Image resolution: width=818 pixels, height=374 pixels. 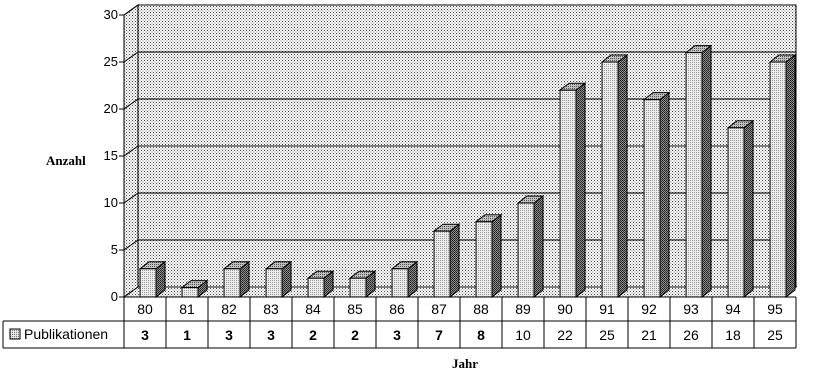 I want to click on y-tick-label: 25, so click(x=111, y=61).